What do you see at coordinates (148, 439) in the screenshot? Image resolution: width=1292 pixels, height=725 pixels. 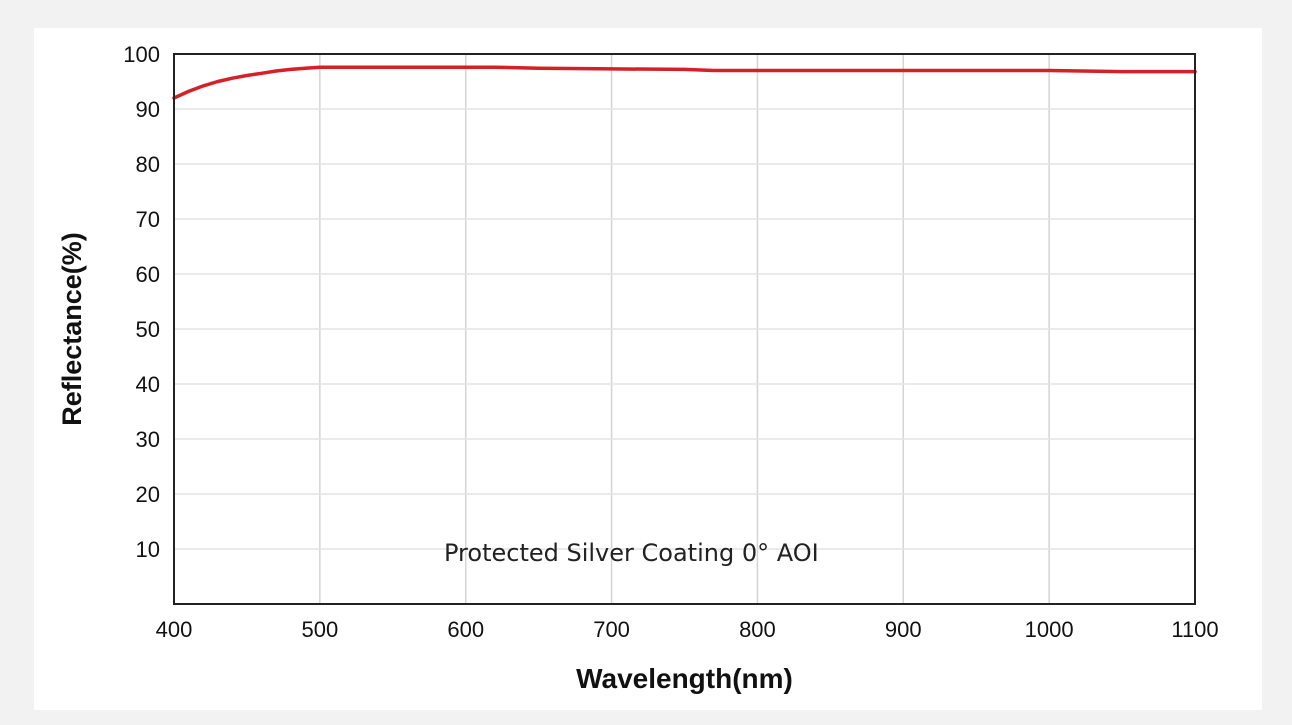 I see `y-tick-label: 30` at bounding box center [148, 439].